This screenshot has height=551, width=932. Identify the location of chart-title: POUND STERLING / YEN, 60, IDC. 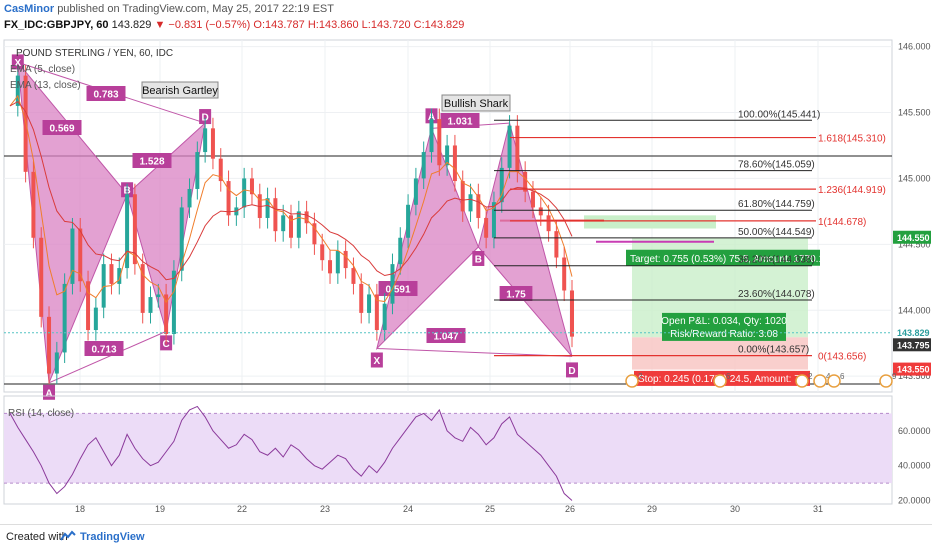
(95, 53).